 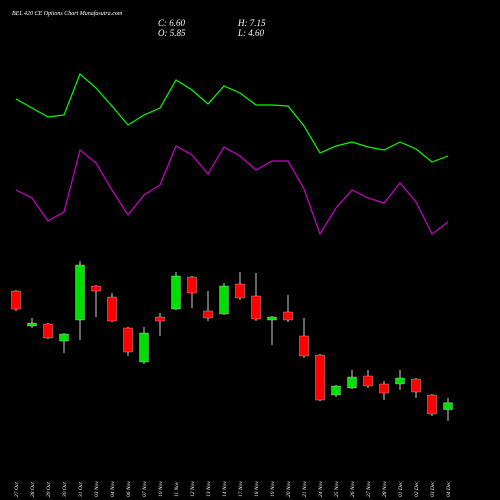 What do you see at coordinates (448, 489) in the screenshot?
I see `x-tick-label: 04 Dec` at bounding box center [448, 489].